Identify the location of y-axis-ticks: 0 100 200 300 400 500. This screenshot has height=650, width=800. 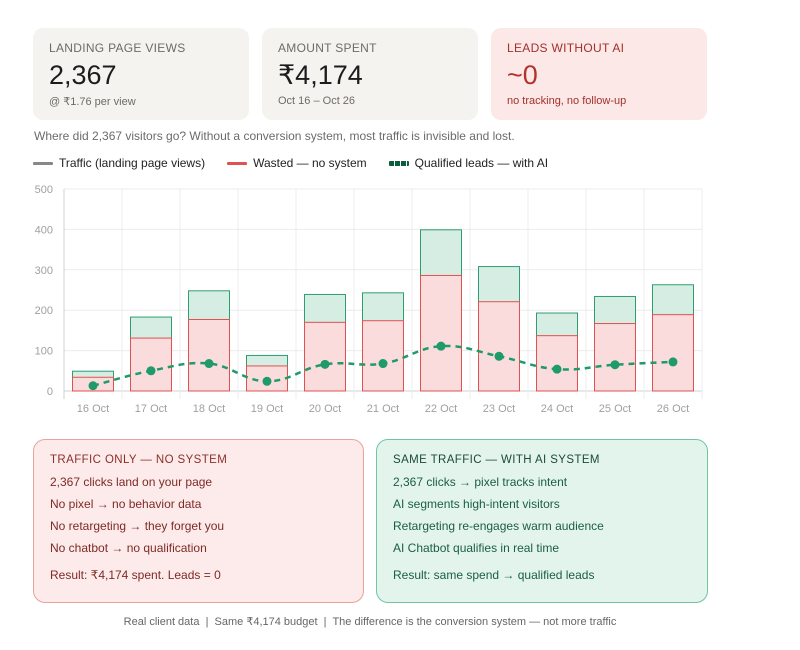
(44, 291).